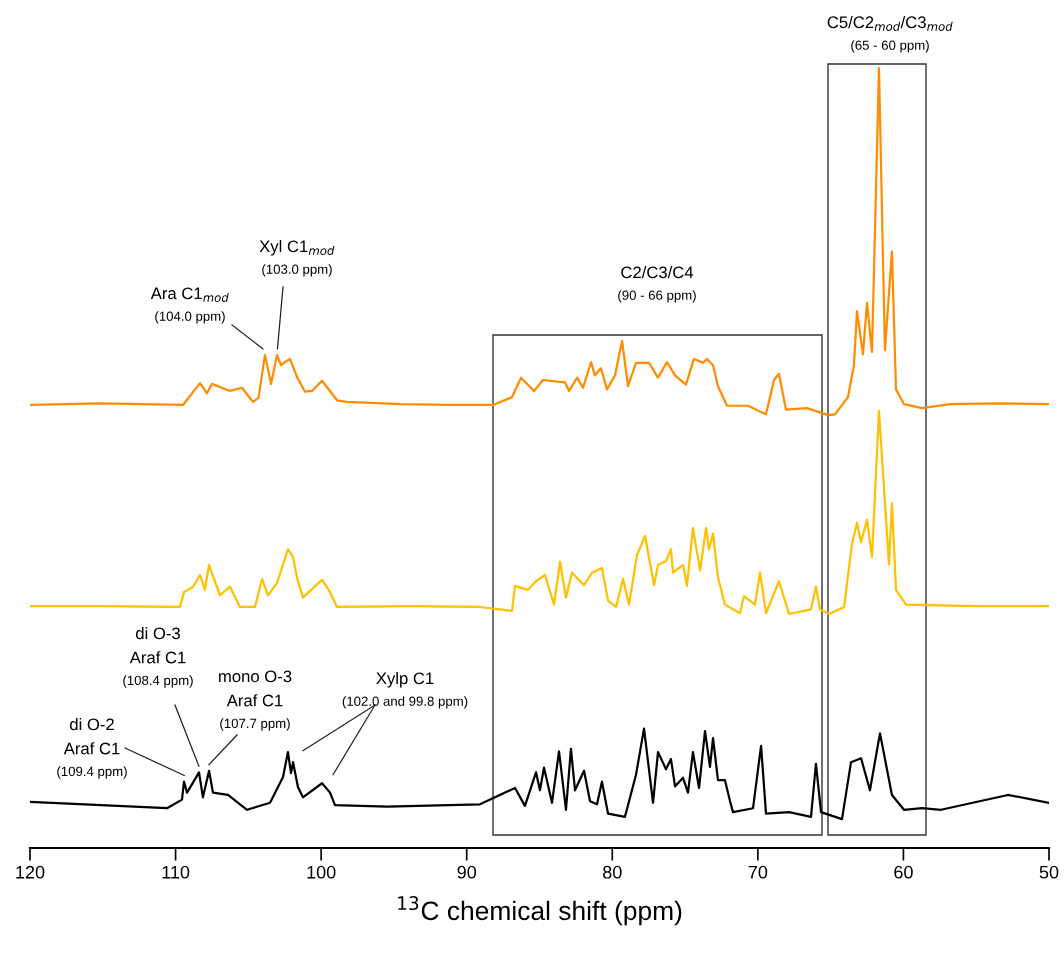 Image resolution: width=1064 pixels, height=954 pixels. What do you see at coordinates (903, 872) in the screenshot?
I see `x-tick-label: 60` at bounding box center [903, 872].